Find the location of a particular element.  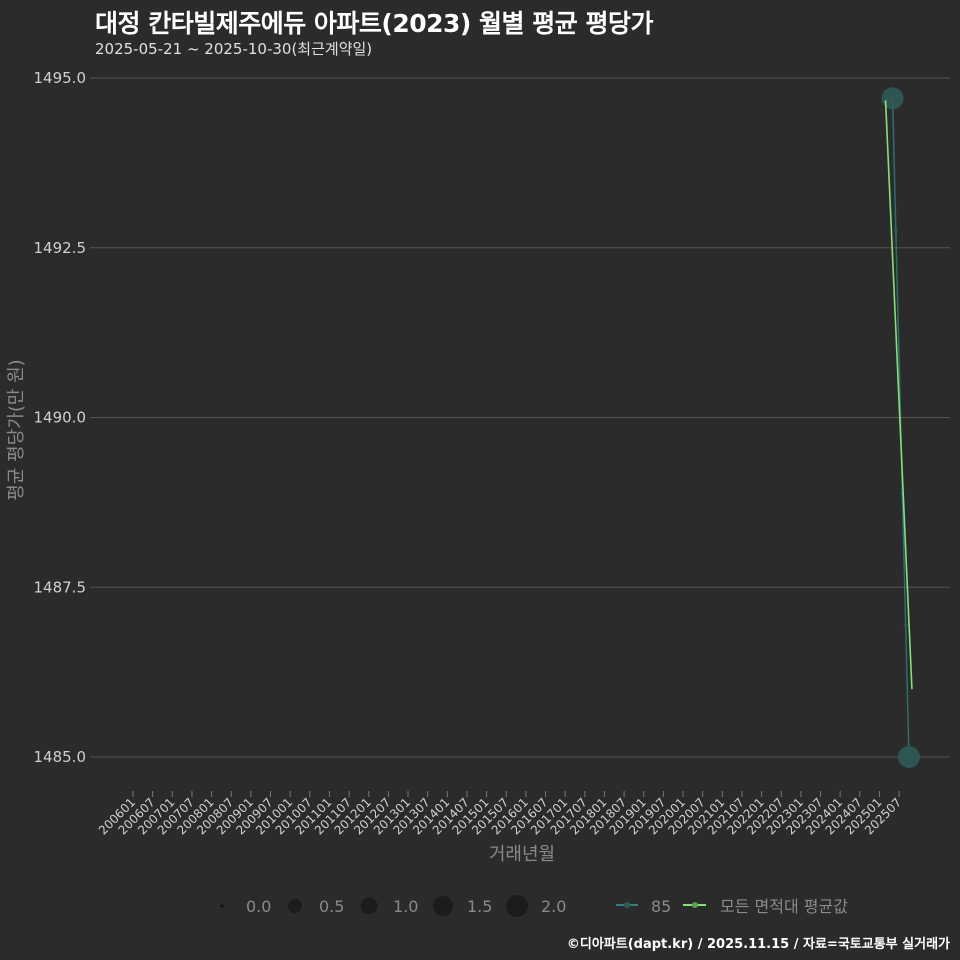

y-tick-label: 1485.0 is located at coordinates (60, 757).